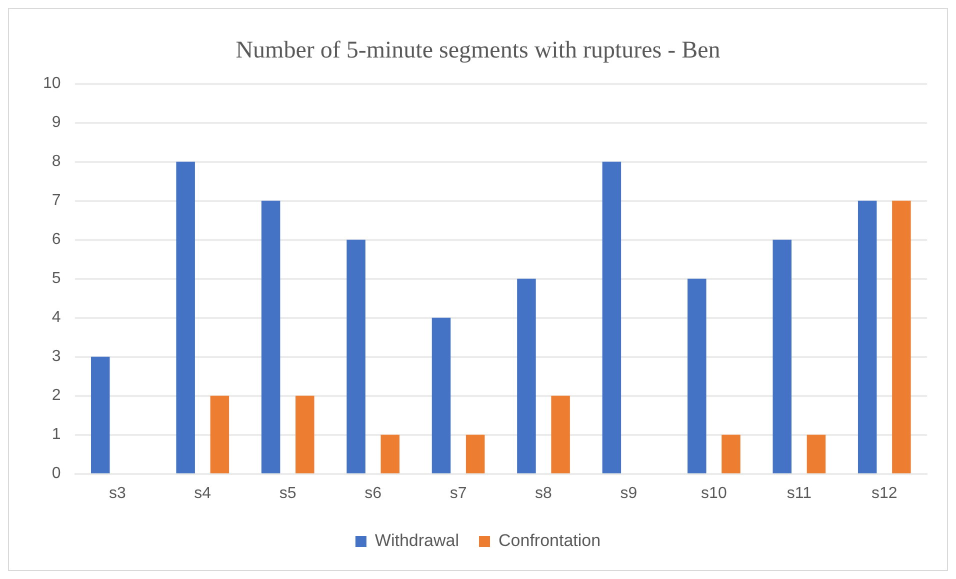 The height and width of the screenshot is (579, 956). I want to click on x-tick-label: s8, so click(543, 493).